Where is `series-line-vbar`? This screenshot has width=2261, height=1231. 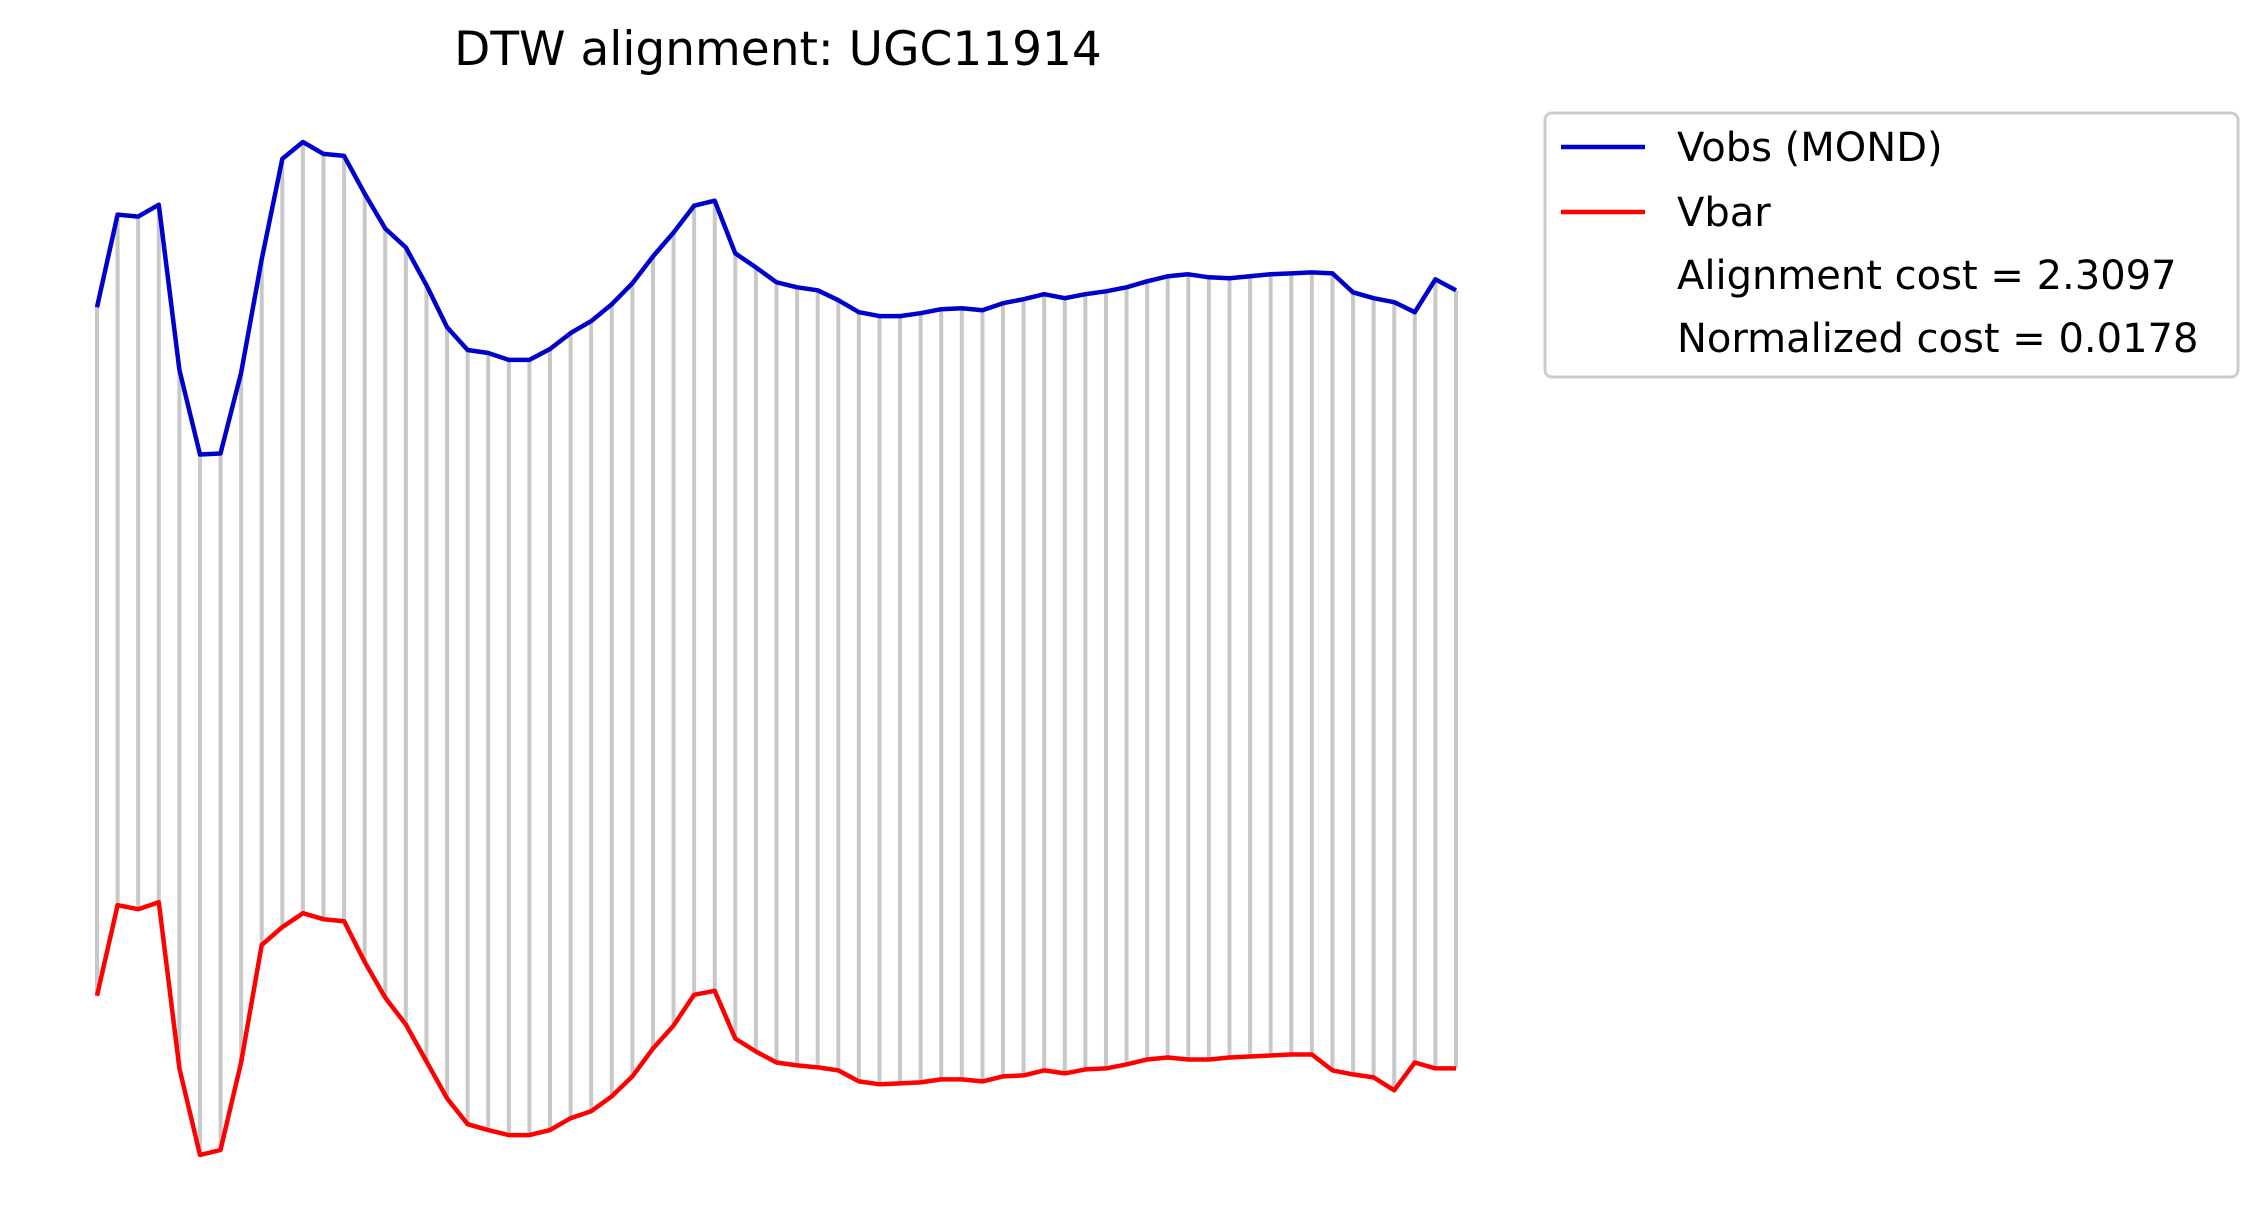
series-line-vbar is located at coordinates (775, 1028).